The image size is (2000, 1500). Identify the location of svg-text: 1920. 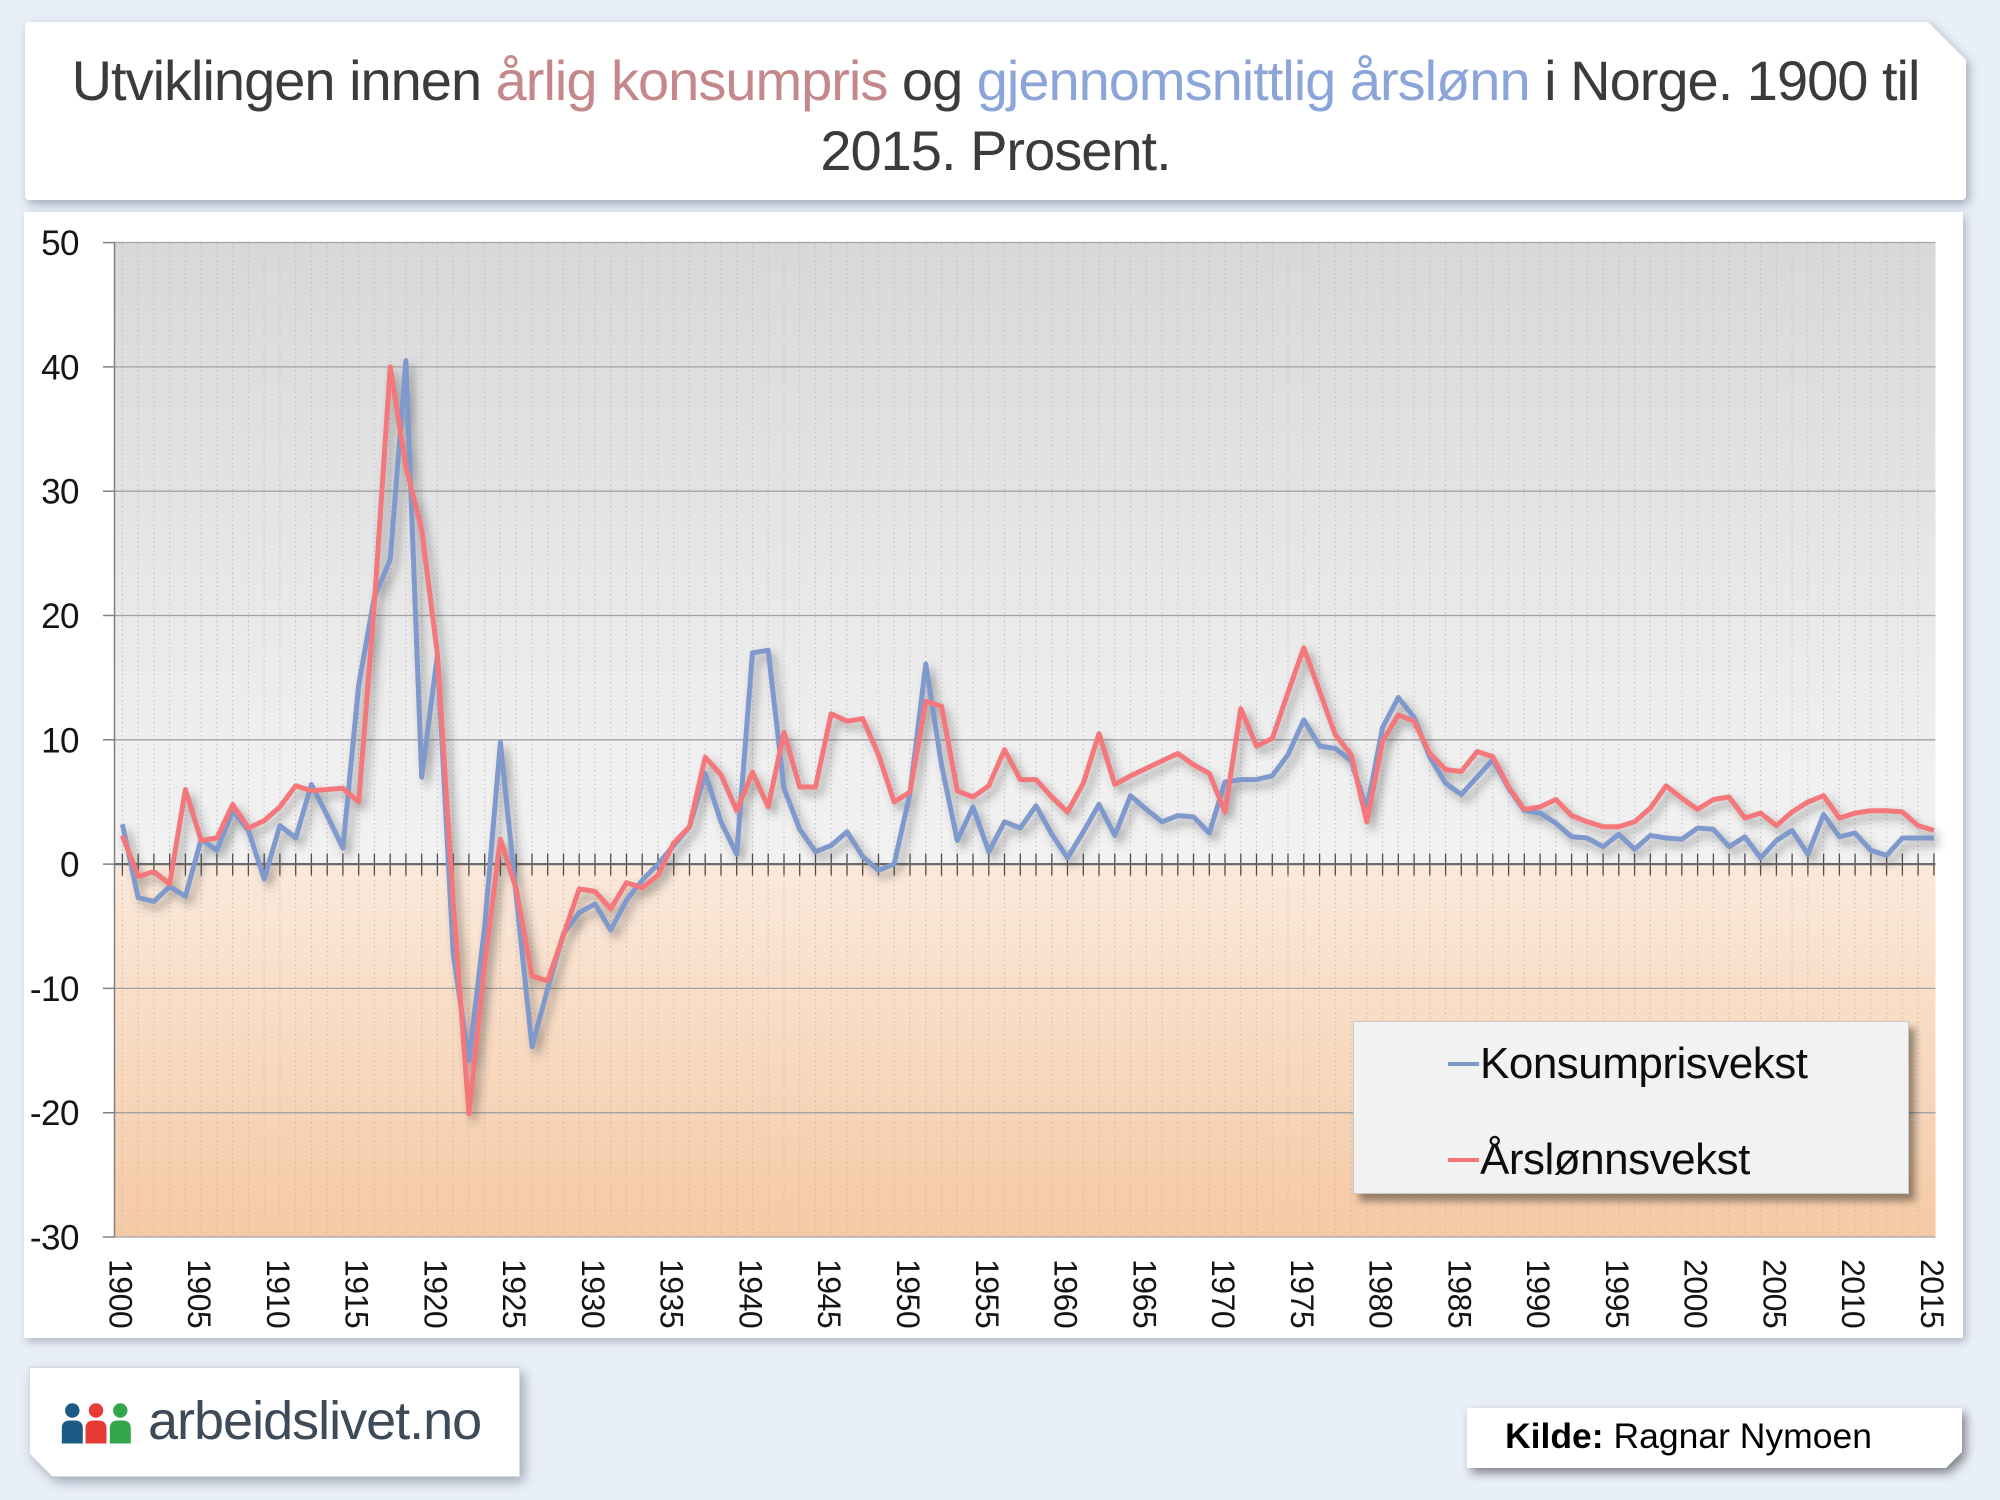
(435, 1293).